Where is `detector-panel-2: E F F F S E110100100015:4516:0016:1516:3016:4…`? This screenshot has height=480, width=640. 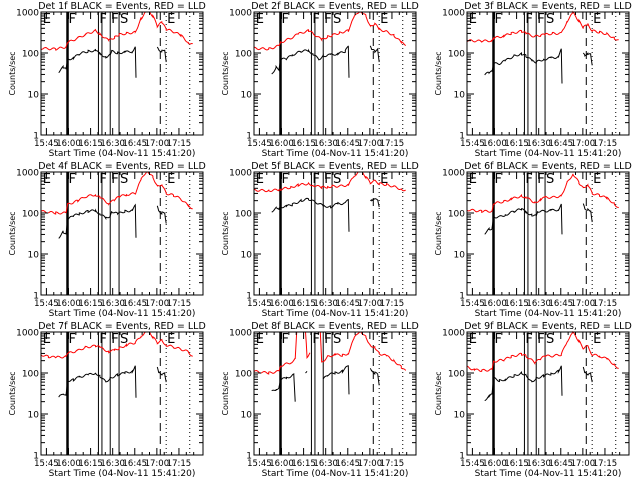 detector-panel-2: E F F F S E110100100015:4516:0016:1516:3016:4… is located at coordinates (320, 80).